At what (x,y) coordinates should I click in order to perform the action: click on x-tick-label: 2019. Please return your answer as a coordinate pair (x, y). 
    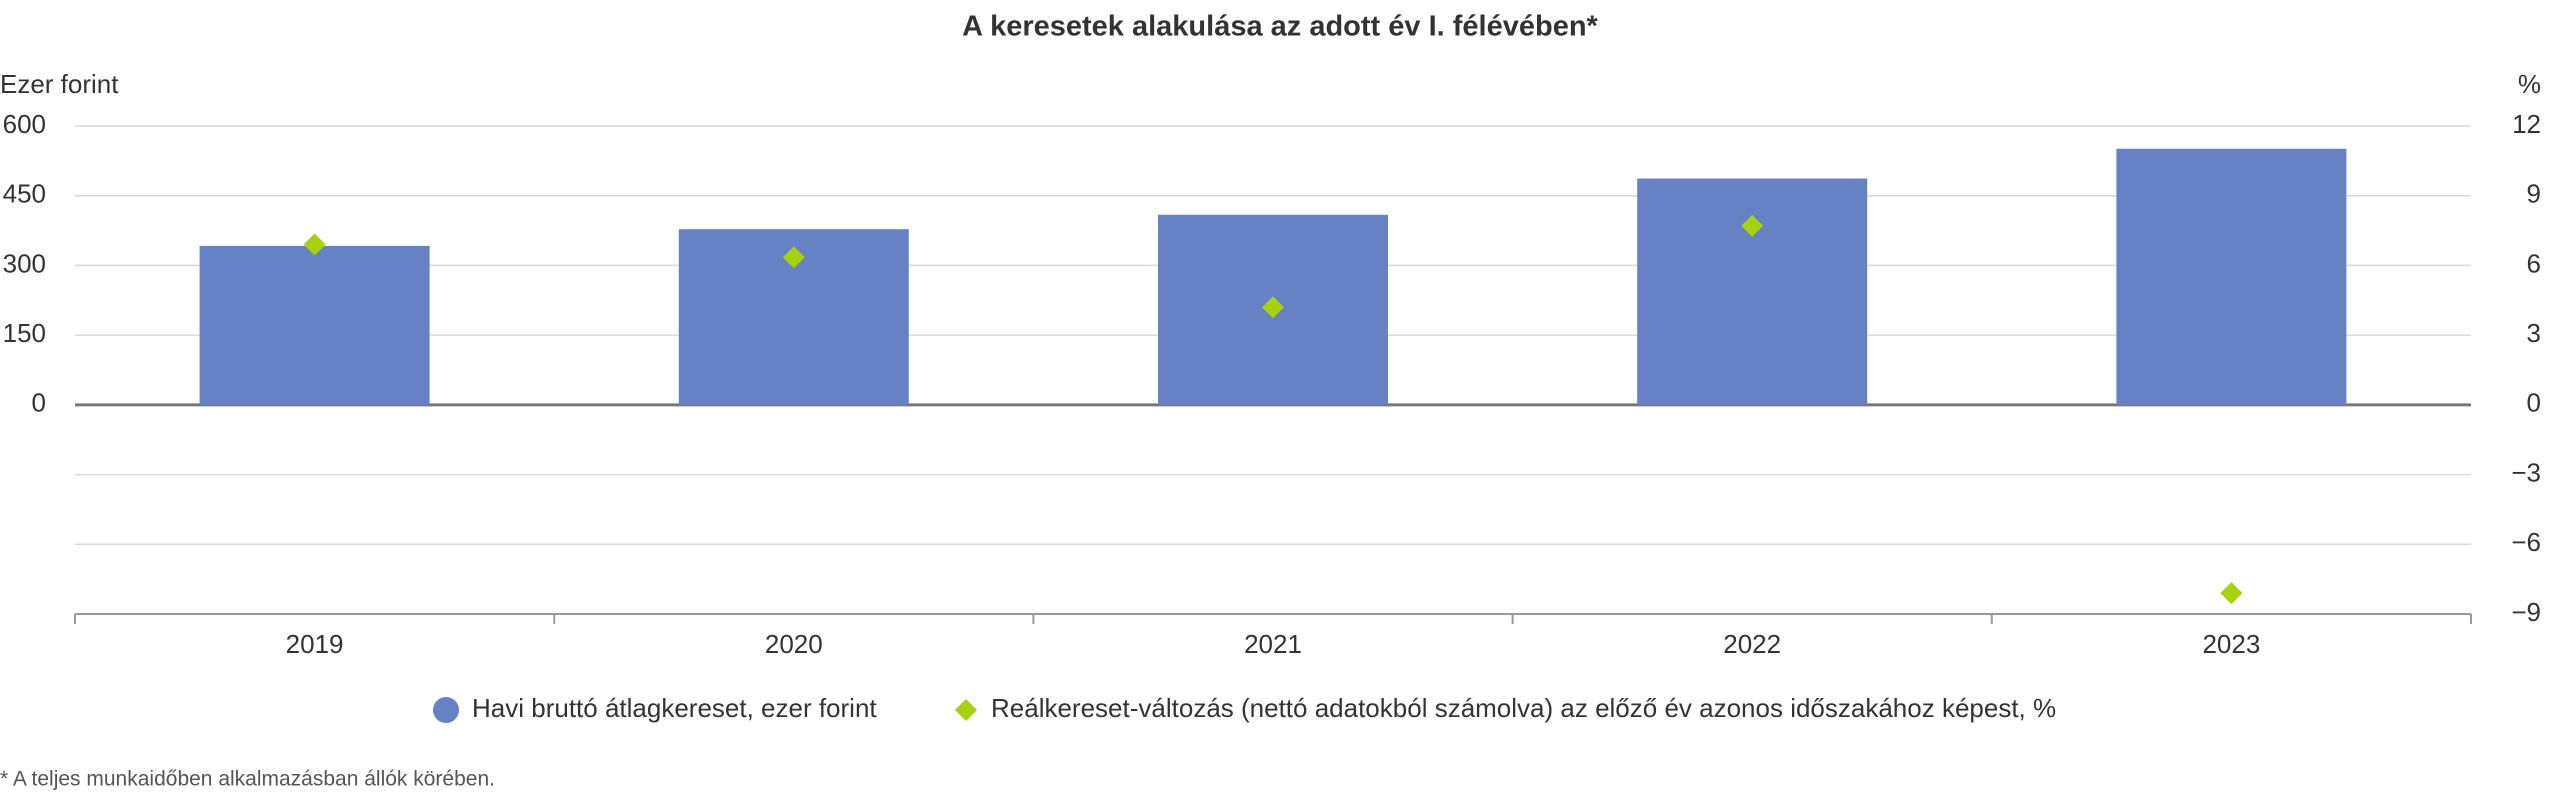
    Looking at the image, I should click on (315, 644).